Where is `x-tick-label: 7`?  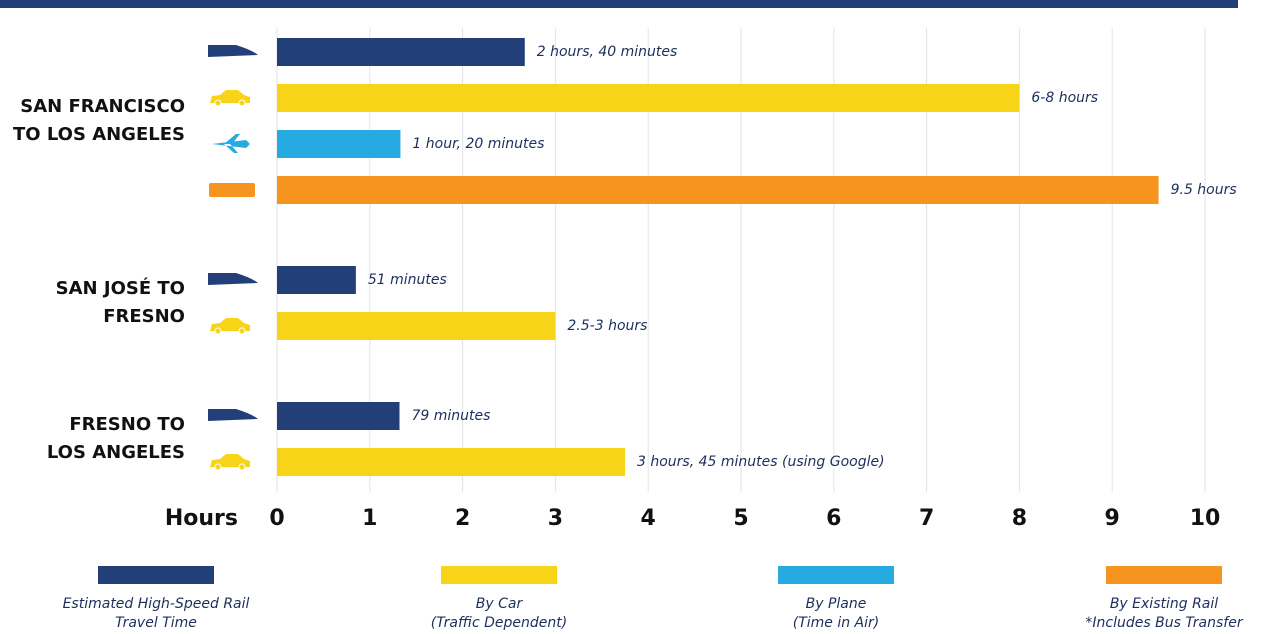
x-tick-label: 7 is located at coordinates (926, 518).